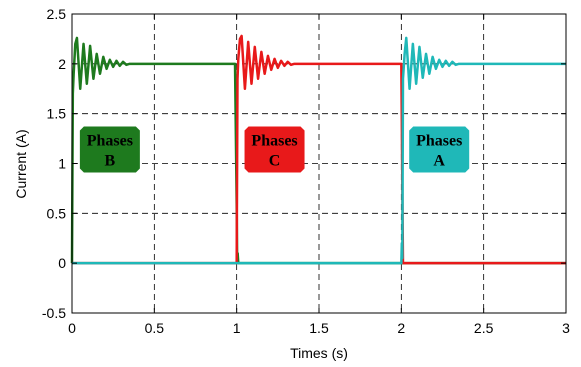 This screenshot has height=367, width=581. What do you see at coordinates (275, 161) in the screenshot?
I see `phase-label-line2: C` at bounding box center [275, 161].